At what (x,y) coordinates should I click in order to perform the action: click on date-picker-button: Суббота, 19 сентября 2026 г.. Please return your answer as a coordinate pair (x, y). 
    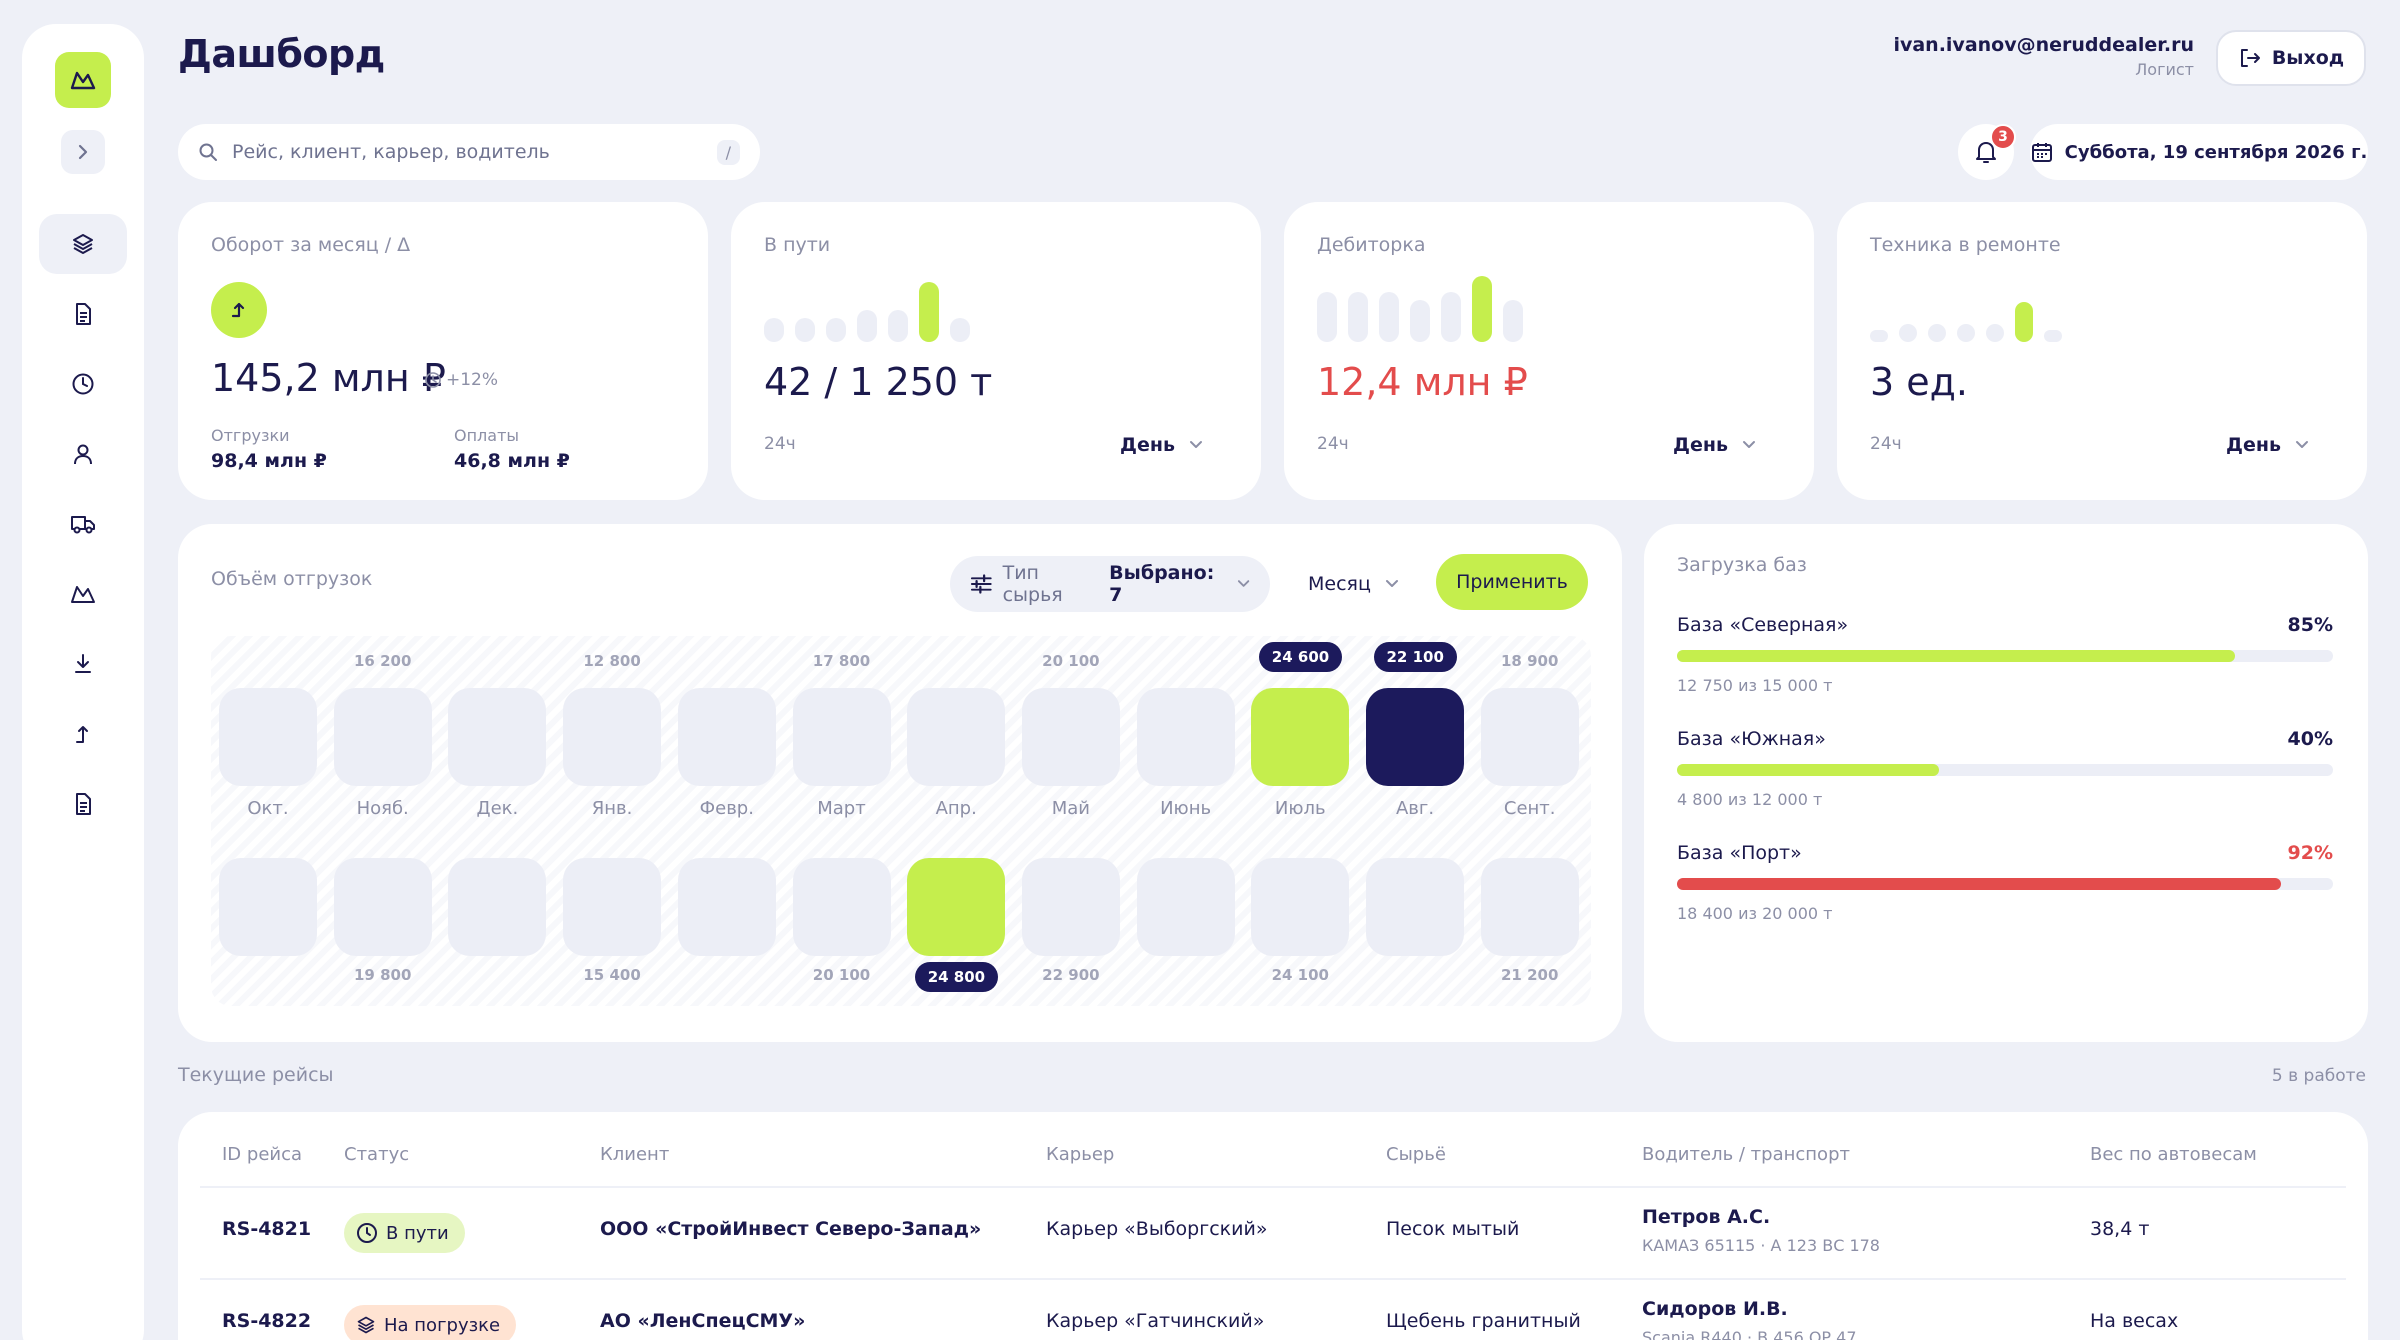
    Looking at the image, I should click on (2199, 152).